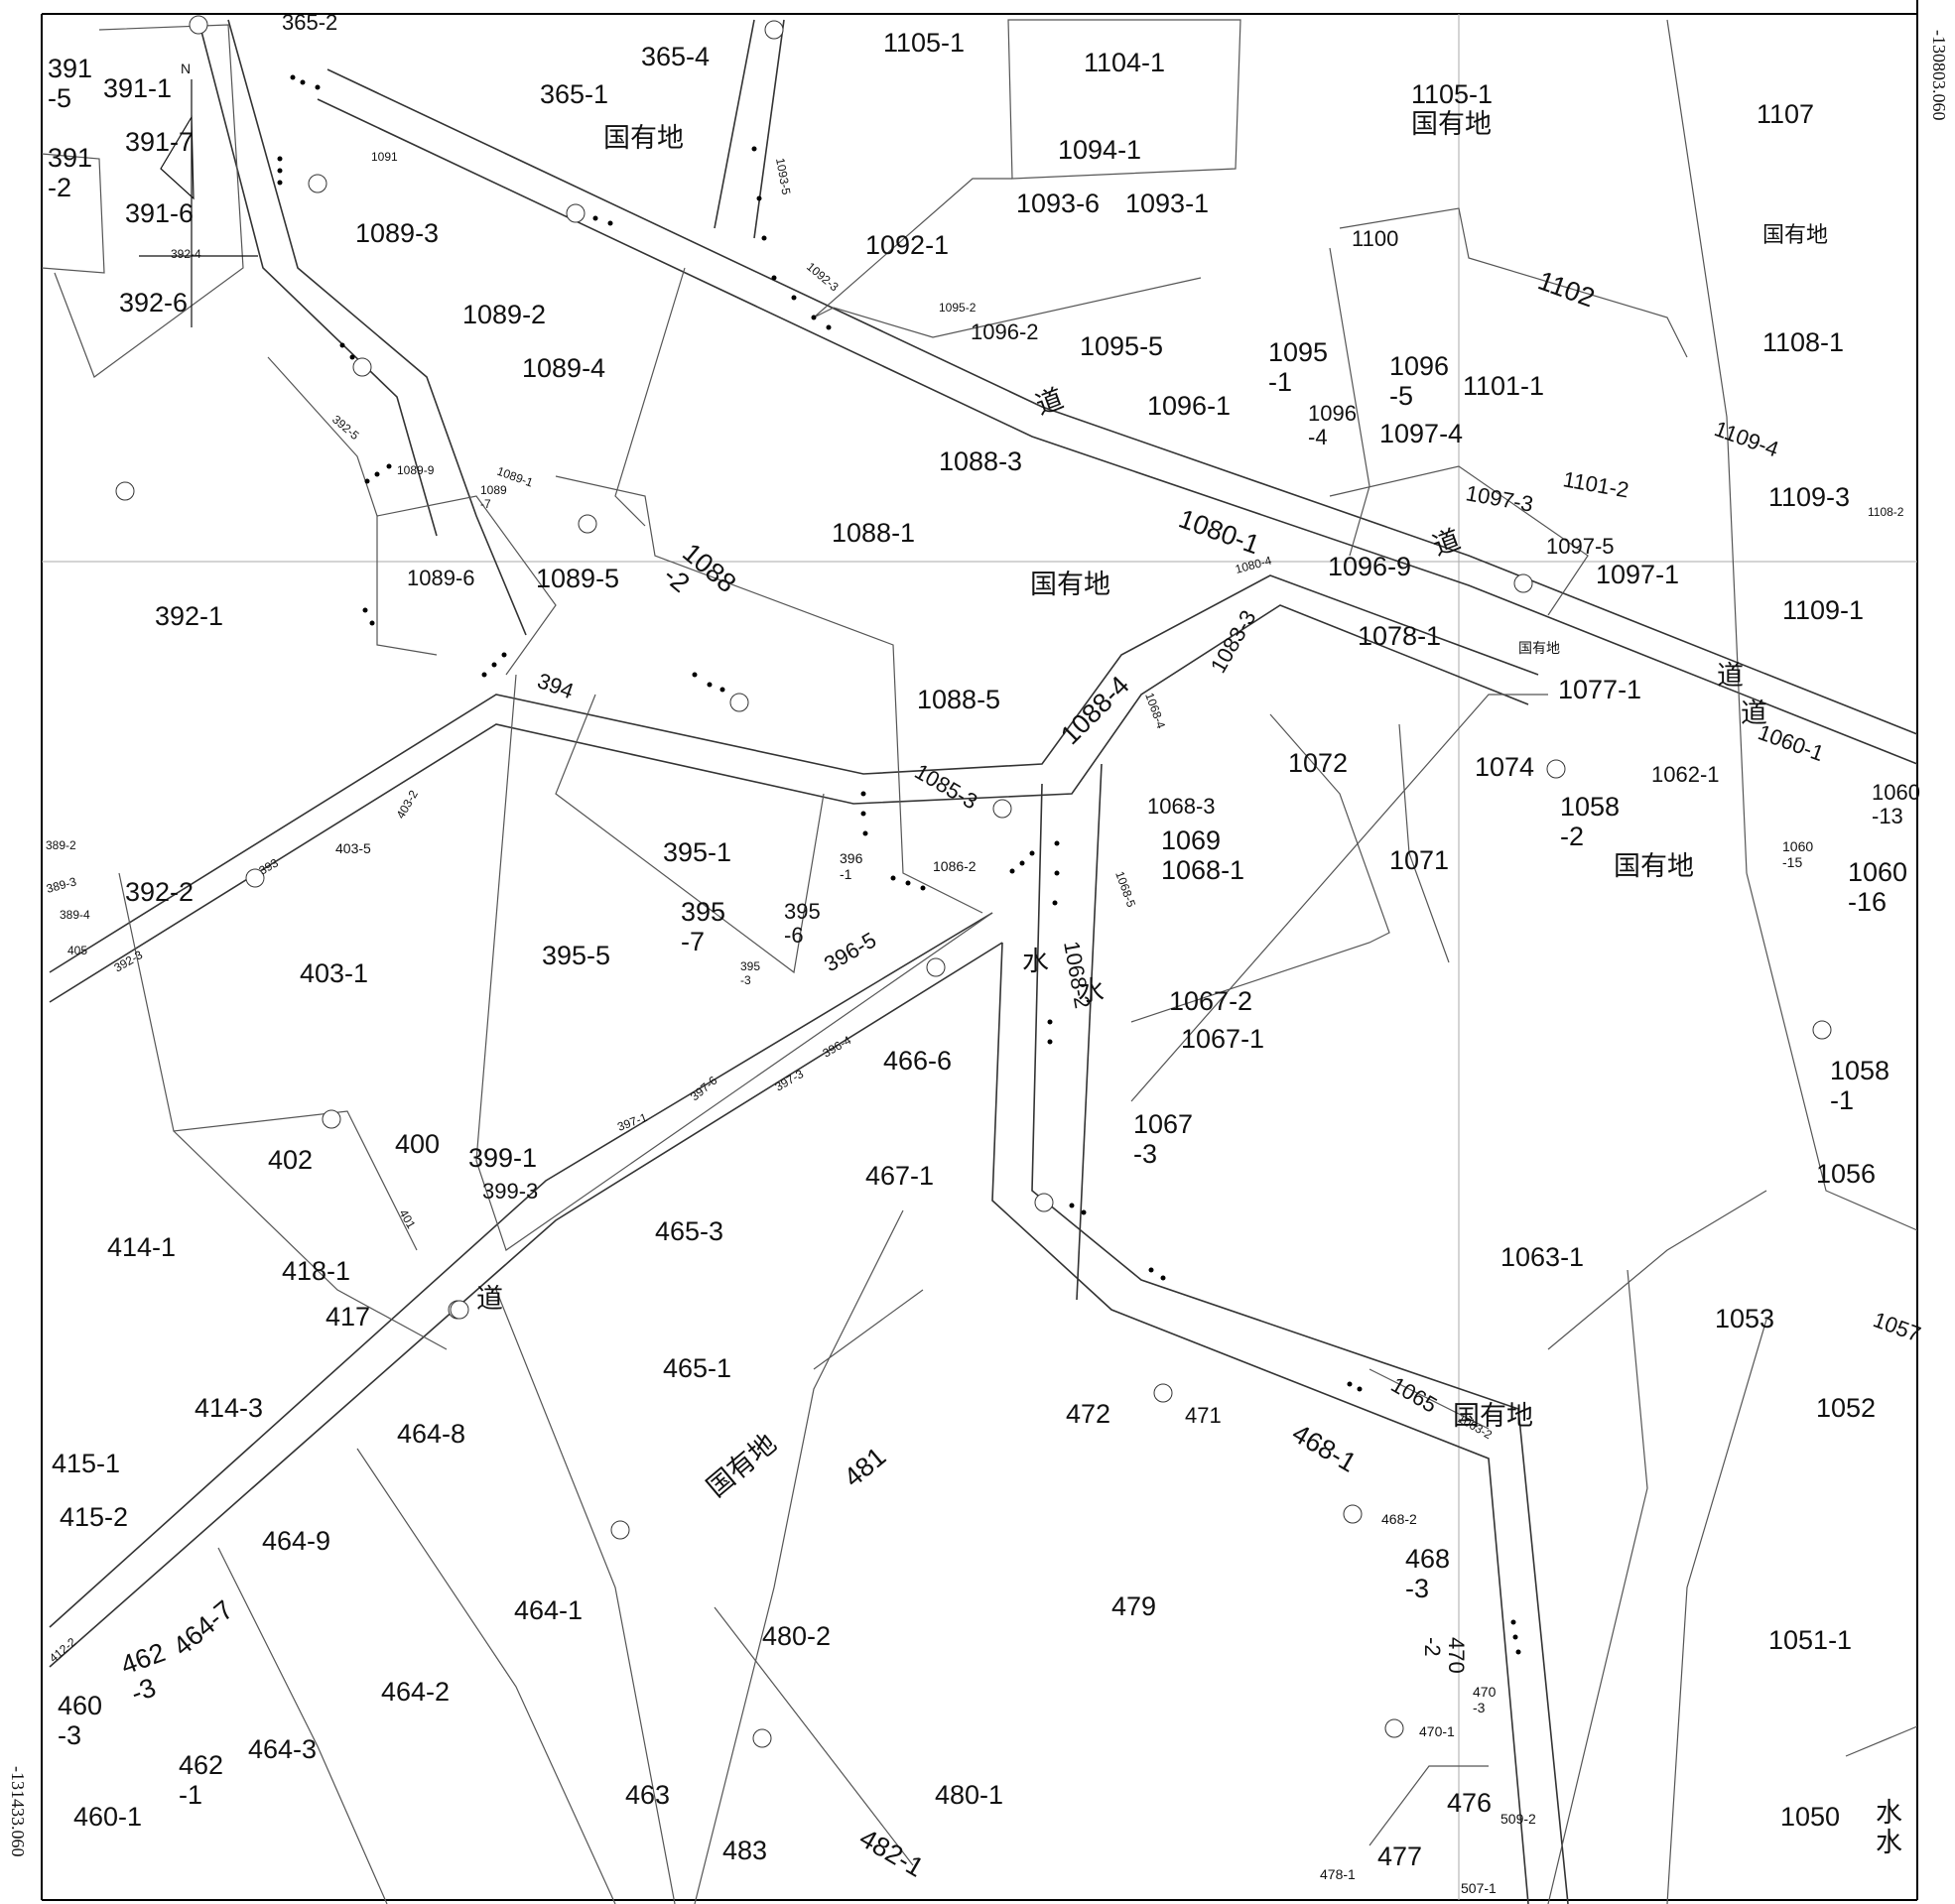  I want to click on parcel-label: 1095-5, so click(1121, 346).